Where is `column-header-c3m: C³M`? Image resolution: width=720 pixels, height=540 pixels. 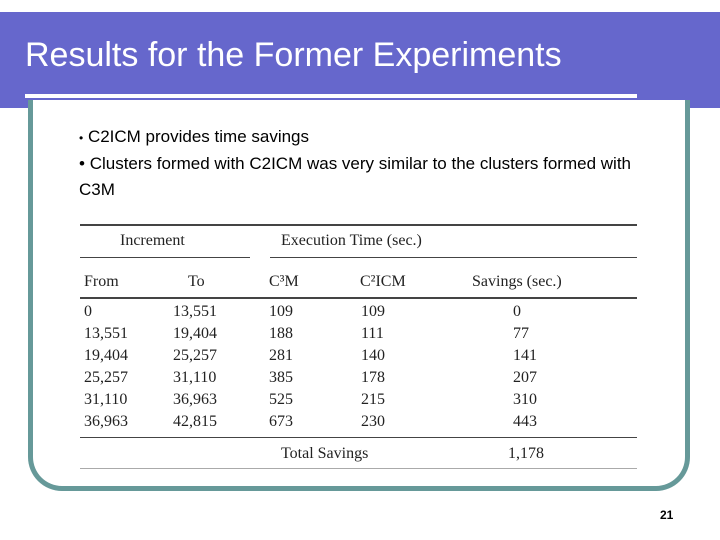 column-header-c3m: C³M is located at coordinates (284, 281).